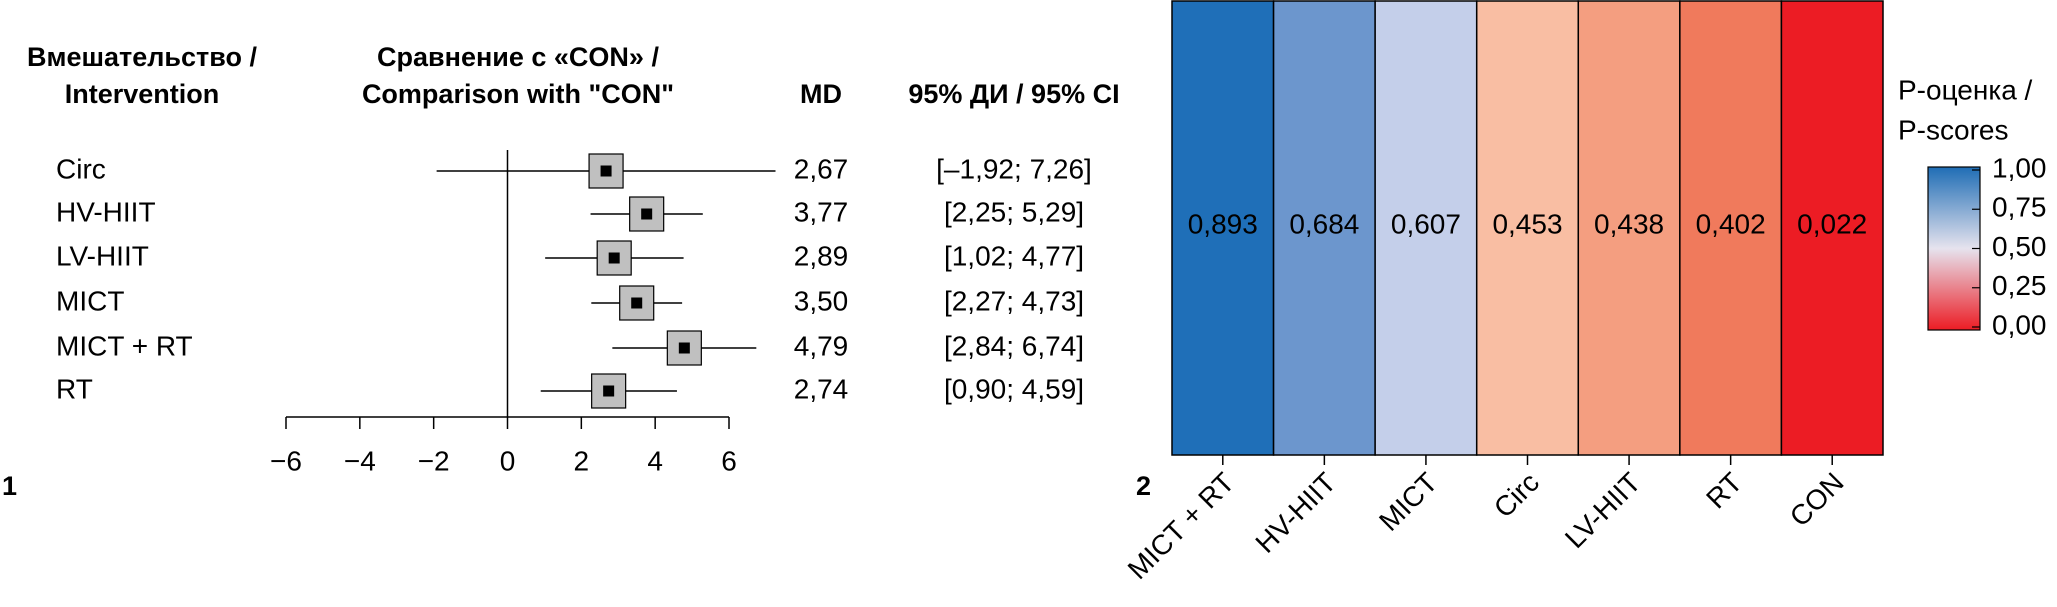 This screenshot has height=607, width=2057. I want to click on x-tick-label: RT, so click(1724, 491).